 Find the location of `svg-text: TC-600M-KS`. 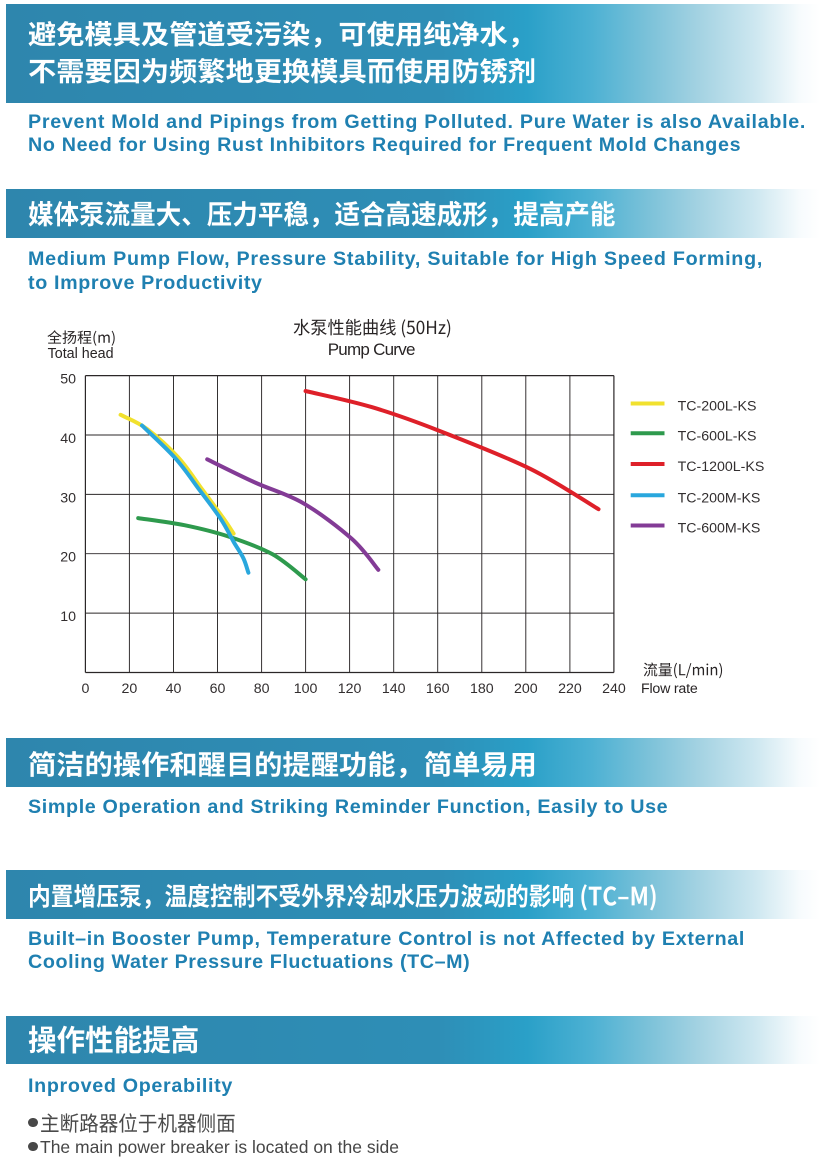

svg-text: TC-600M-KS is located at coordinates (719, 529).